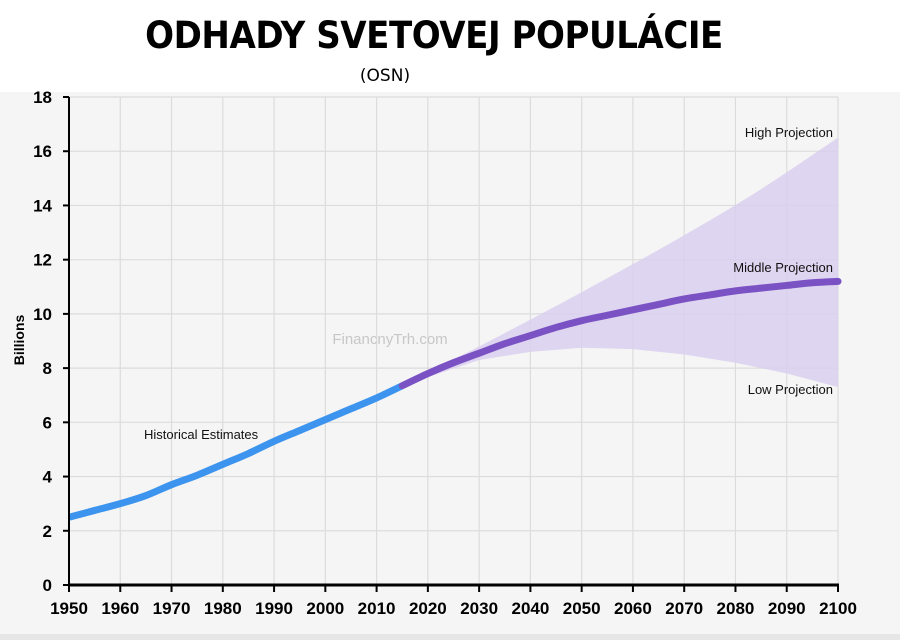  Describe the element at coordinates (223, 608) in the screenshot. I see `x-tick-label: 1980` at that location.